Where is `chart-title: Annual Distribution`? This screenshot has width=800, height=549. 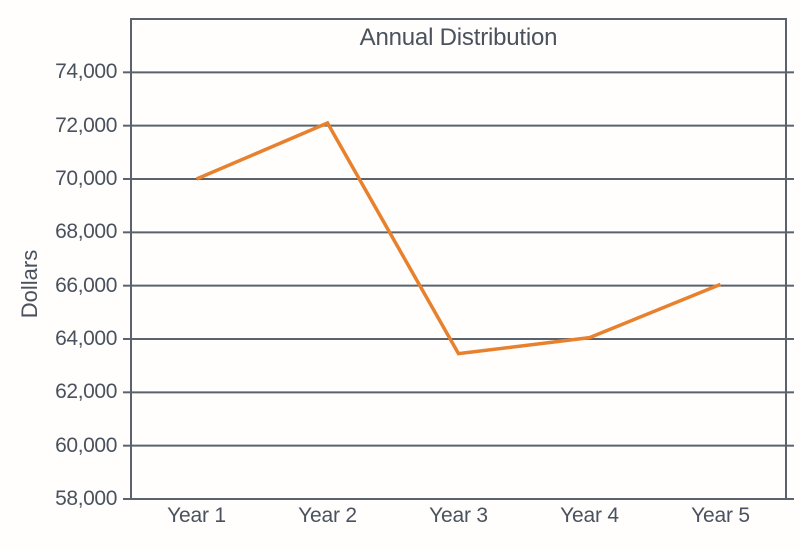 chart-title: Annual Distribution is located at coordinates (458, 37).